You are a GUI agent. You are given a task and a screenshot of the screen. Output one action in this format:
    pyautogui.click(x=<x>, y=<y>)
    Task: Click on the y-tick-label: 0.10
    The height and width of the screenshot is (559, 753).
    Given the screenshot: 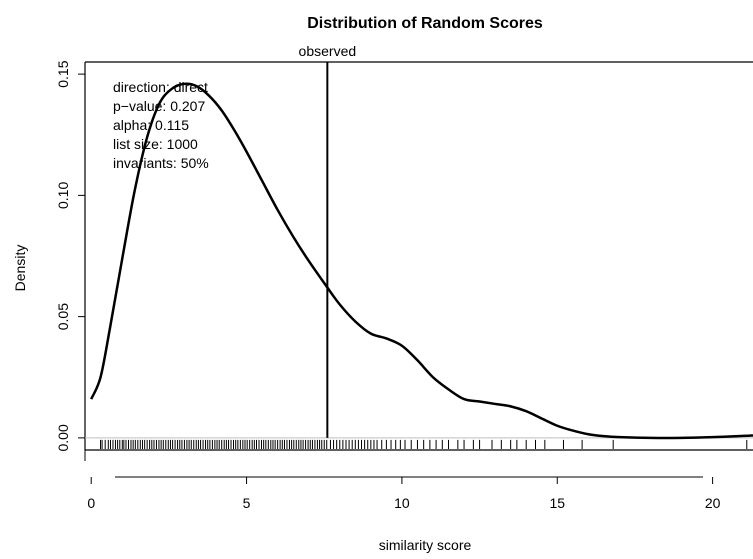 What is the action you would take?
    pyautogui.click(x=63, y=195)
    